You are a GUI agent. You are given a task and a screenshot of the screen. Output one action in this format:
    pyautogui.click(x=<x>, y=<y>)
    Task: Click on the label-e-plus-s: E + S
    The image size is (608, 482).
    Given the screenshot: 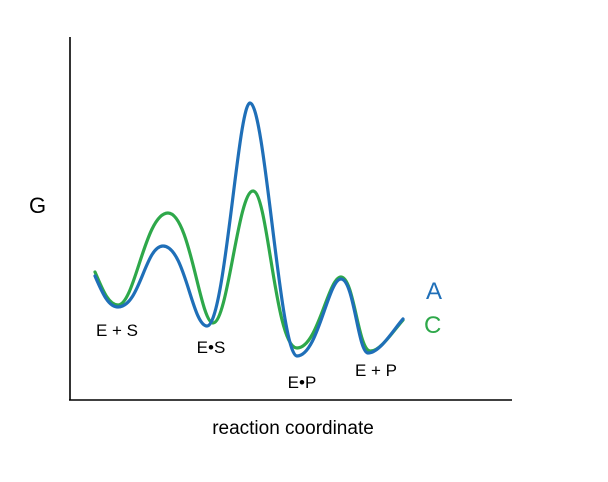 What is the action you would take?
    pyautogui.click(x=117, y=330)
    